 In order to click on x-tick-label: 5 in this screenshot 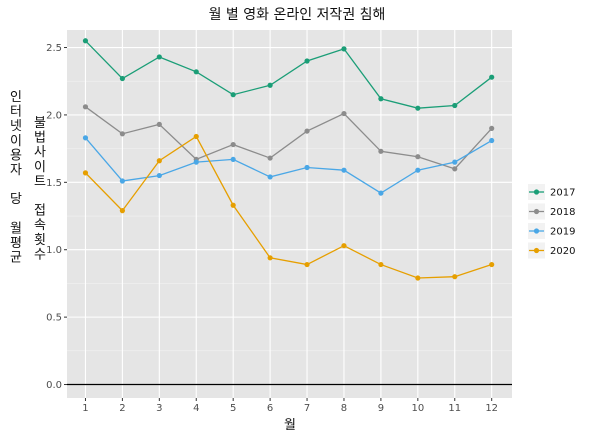, I will do `click(233, 408)`.